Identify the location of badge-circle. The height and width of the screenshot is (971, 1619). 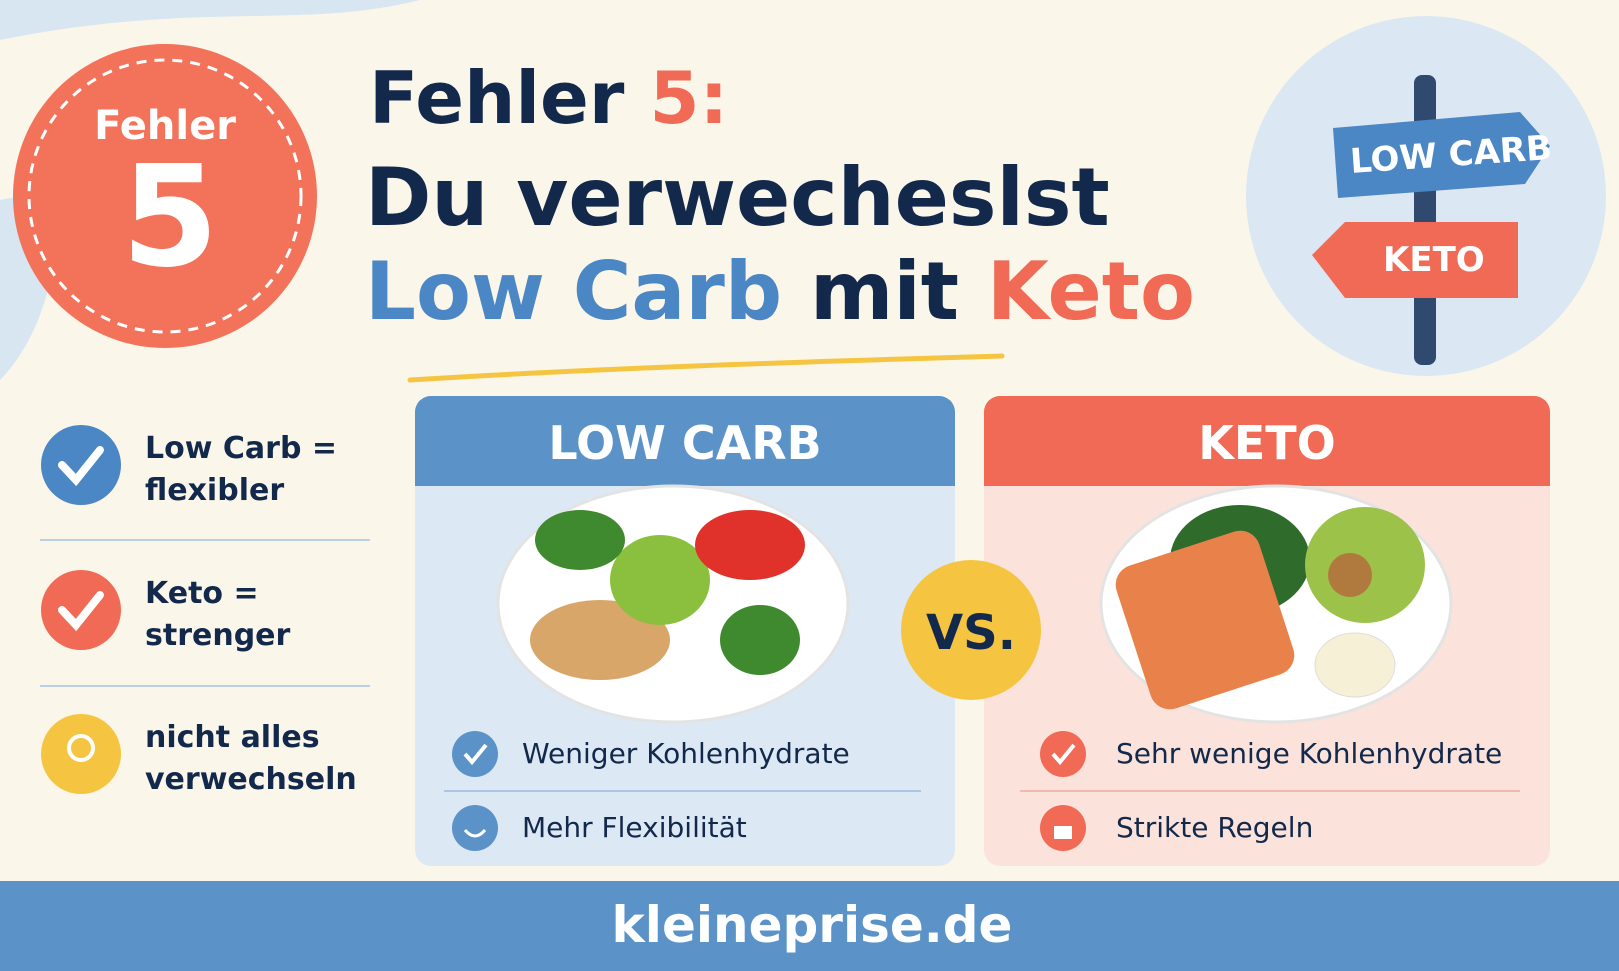
(165, 196).